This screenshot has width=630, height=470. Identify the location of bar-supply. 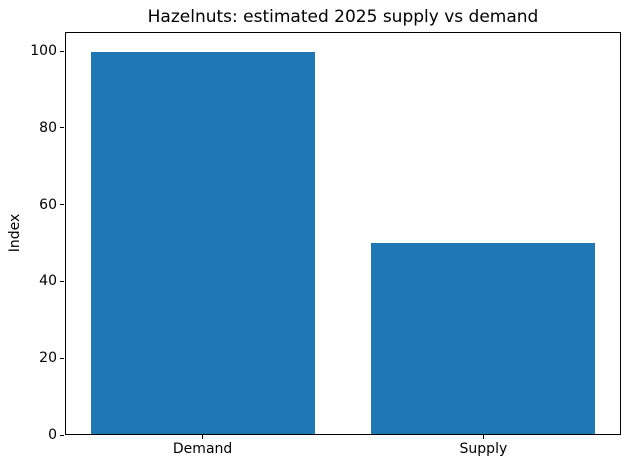
(482, 338).